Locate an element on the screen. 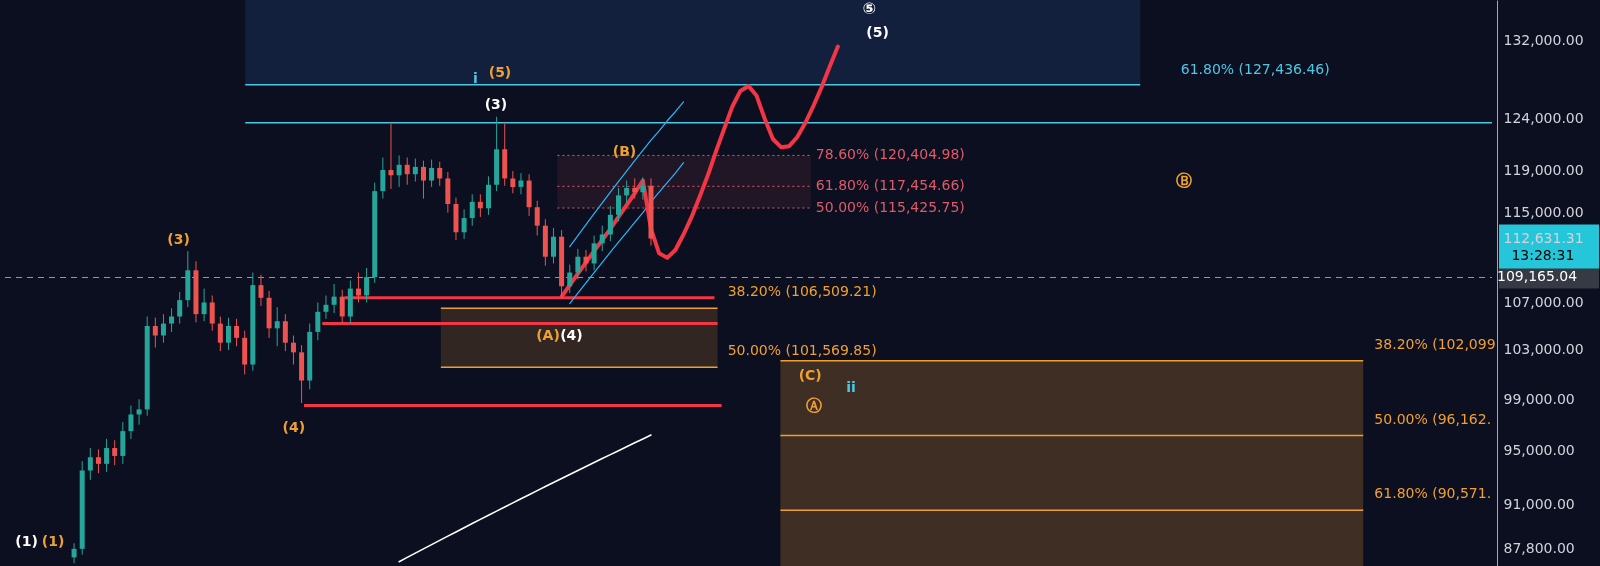  ref-line-label: 50.00% (101,569.85) is located at coordinates (802, 350).